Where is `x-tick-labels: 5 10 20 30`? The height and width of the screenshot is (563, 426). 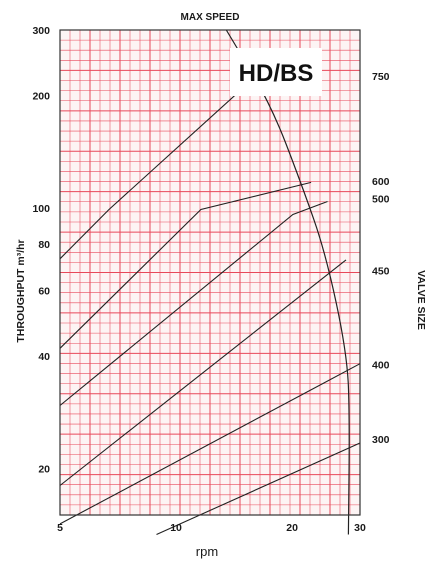
x-tick-labels: 5 10 20 30 is located at coordinates (211, 528).